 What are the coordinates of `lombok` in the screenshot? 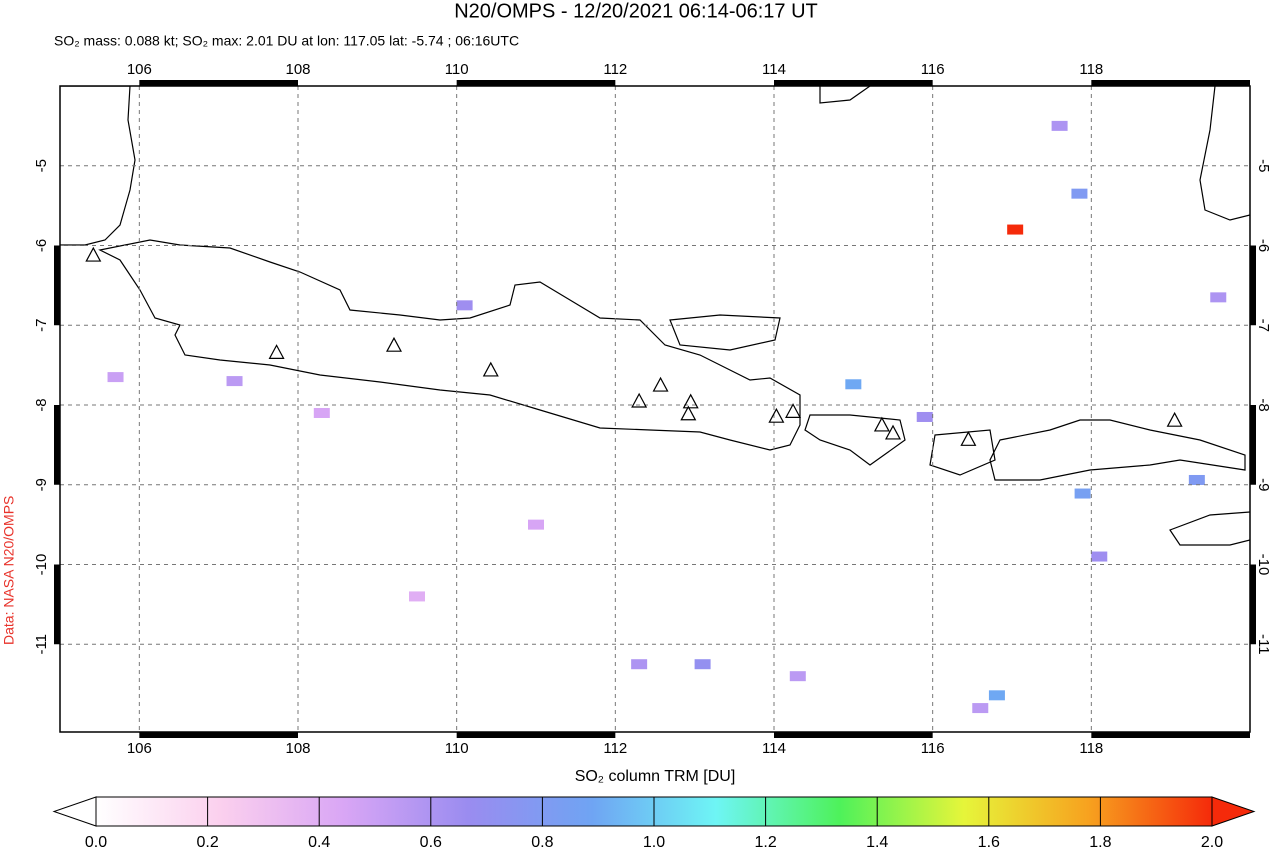 It's located at (962, 452).